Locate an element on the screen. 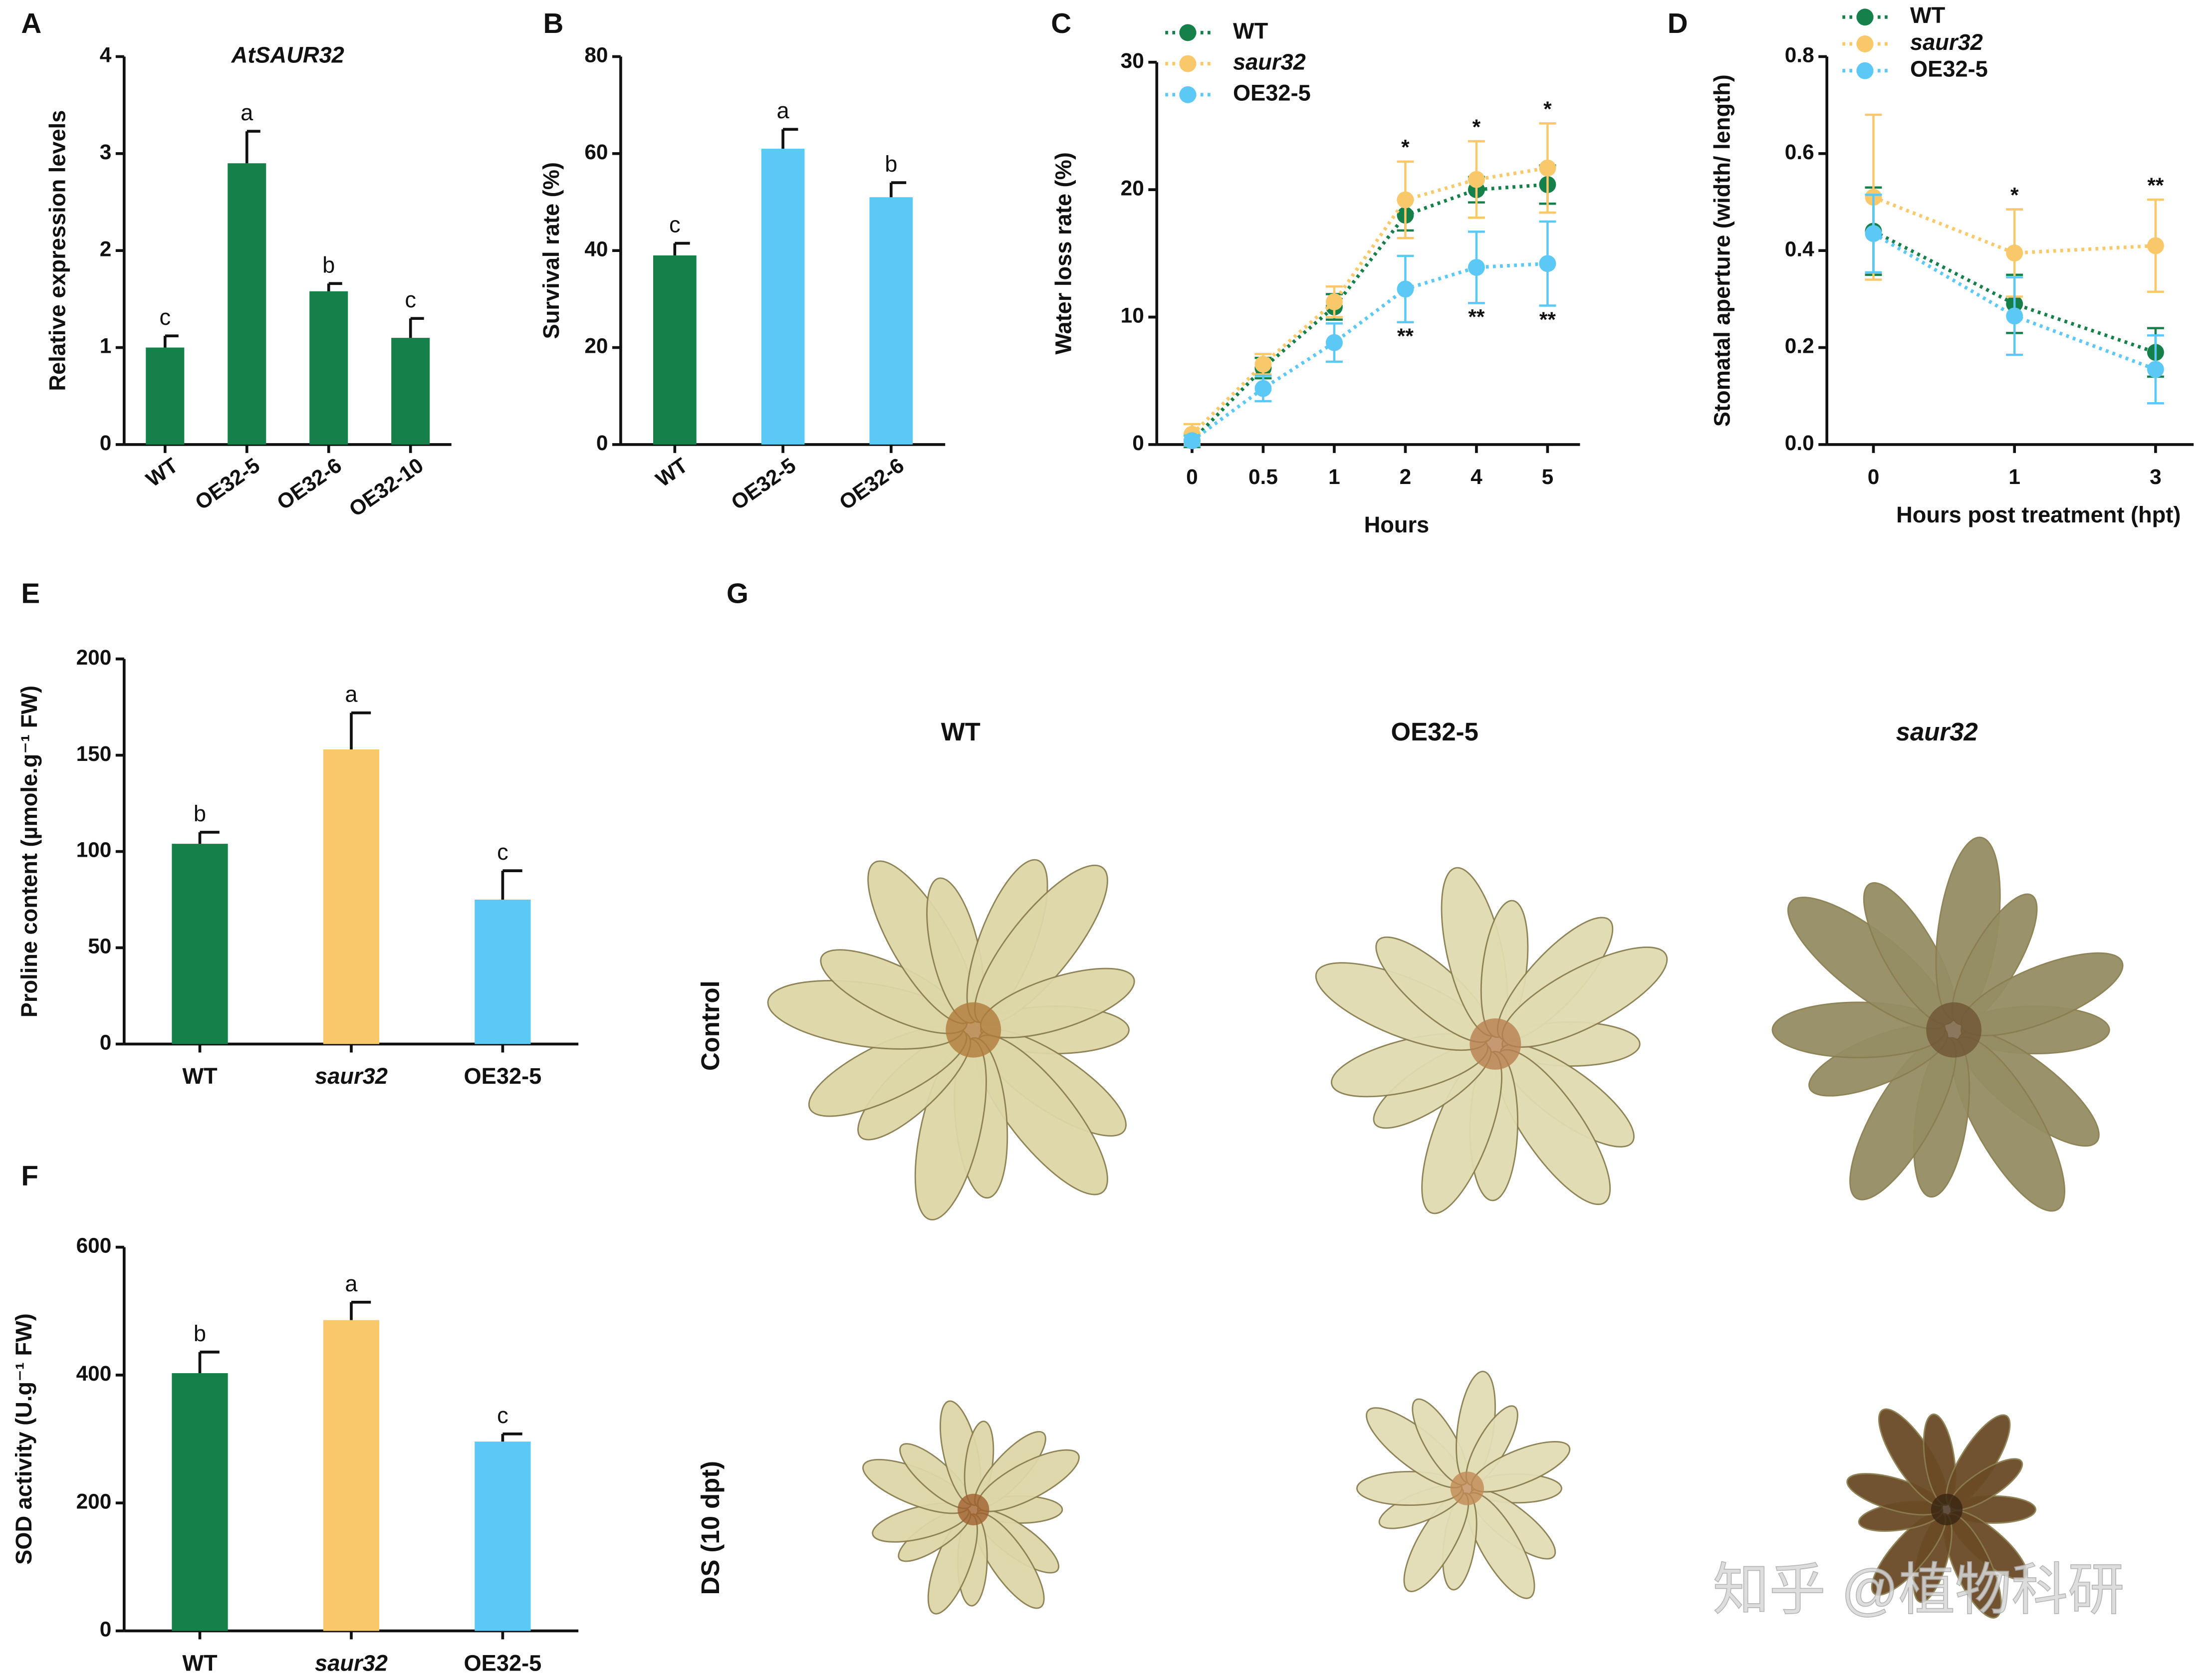 This screenshot has height=1679, width=2212. panel-letter: B is located at coordinates (553, 23).